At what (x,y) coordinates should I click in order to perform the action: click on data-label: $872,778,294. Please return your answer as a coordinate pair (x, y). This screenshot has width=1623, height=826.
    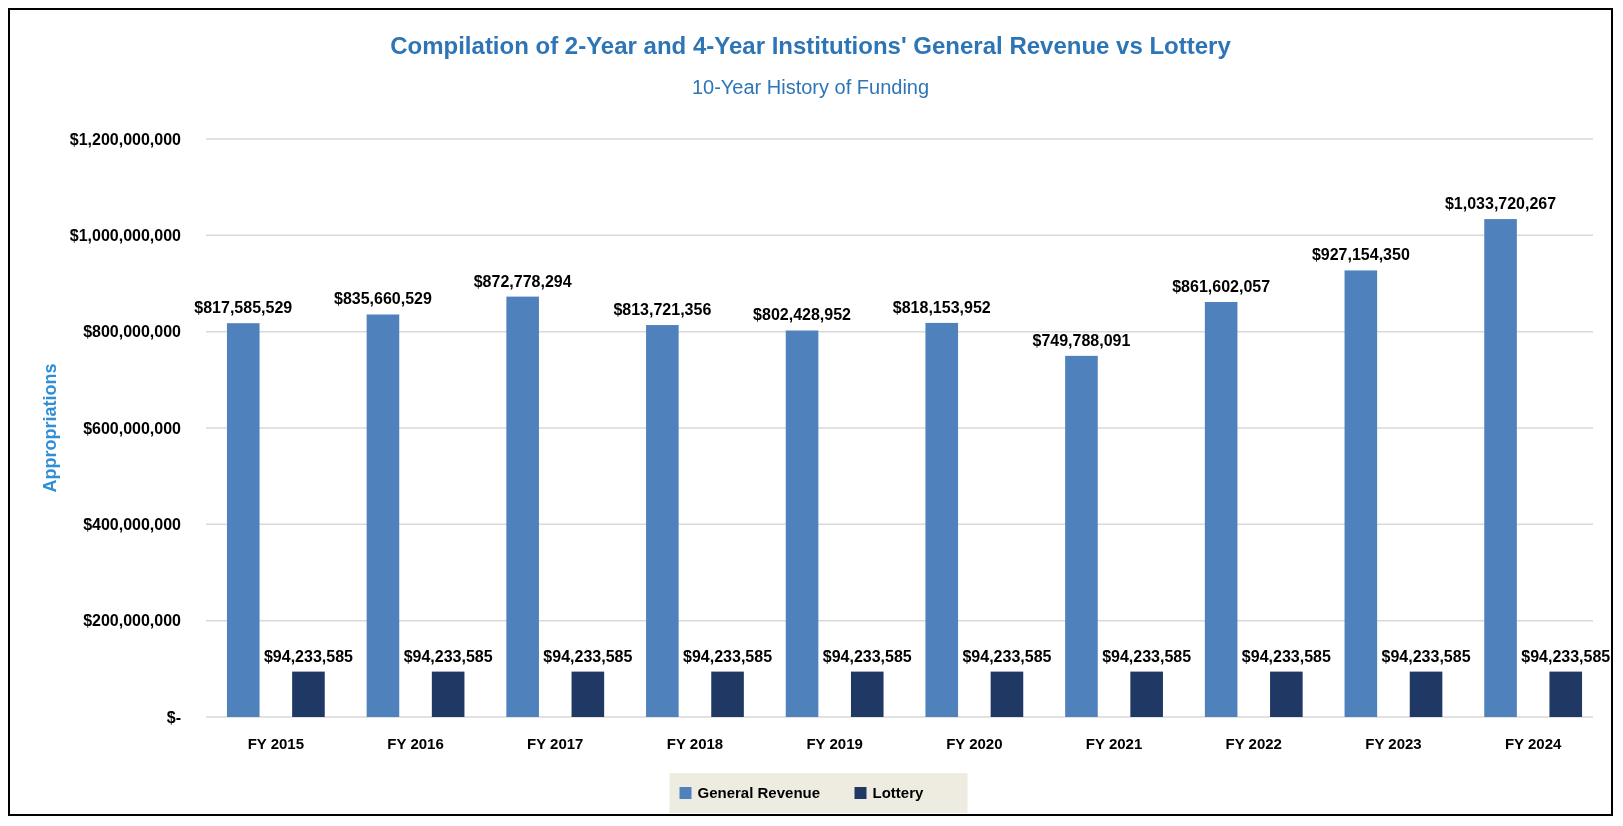
    Looking at the image, I should click on (522, 281).